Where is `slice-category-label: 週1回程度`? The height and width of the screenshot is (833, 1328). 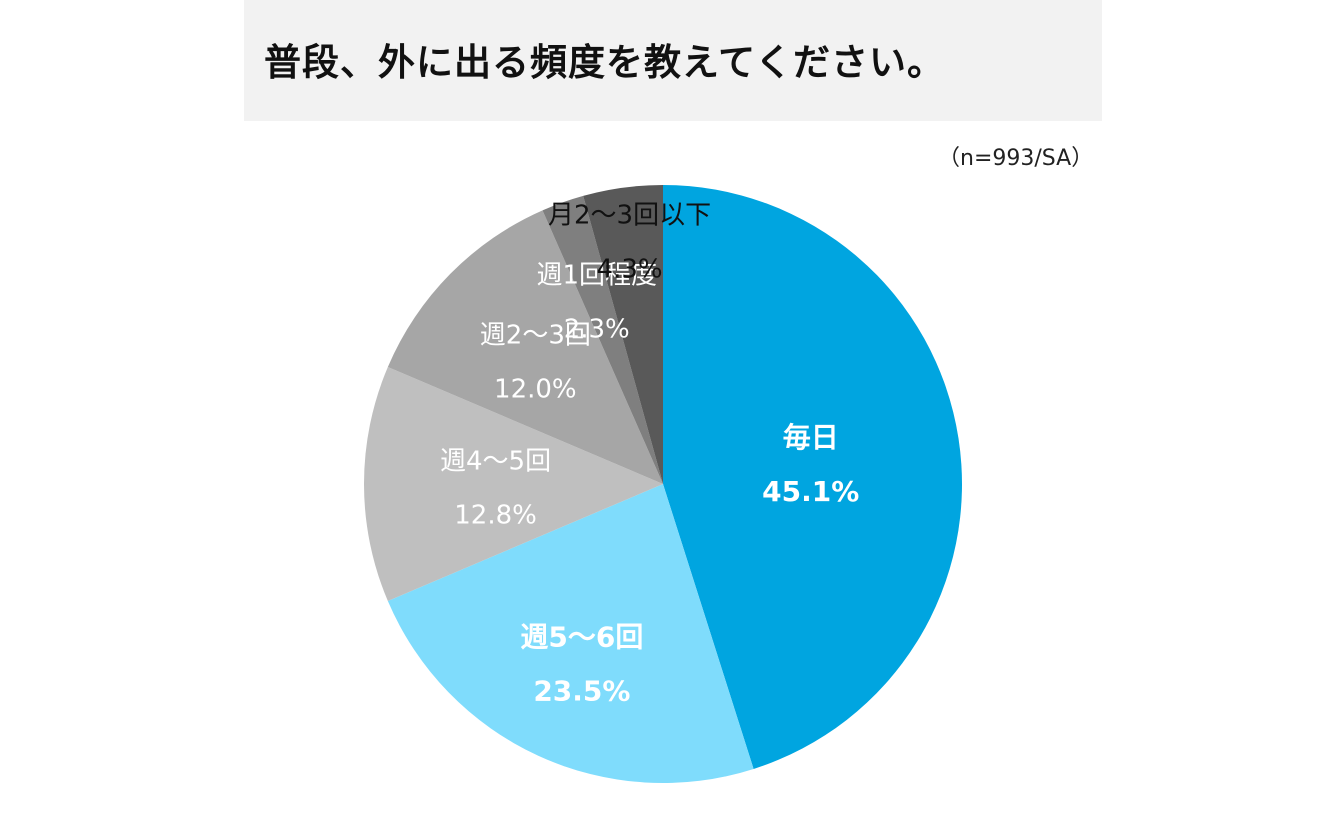
slice-category-label: 週1回程度 is located at coordinates (596, 276).